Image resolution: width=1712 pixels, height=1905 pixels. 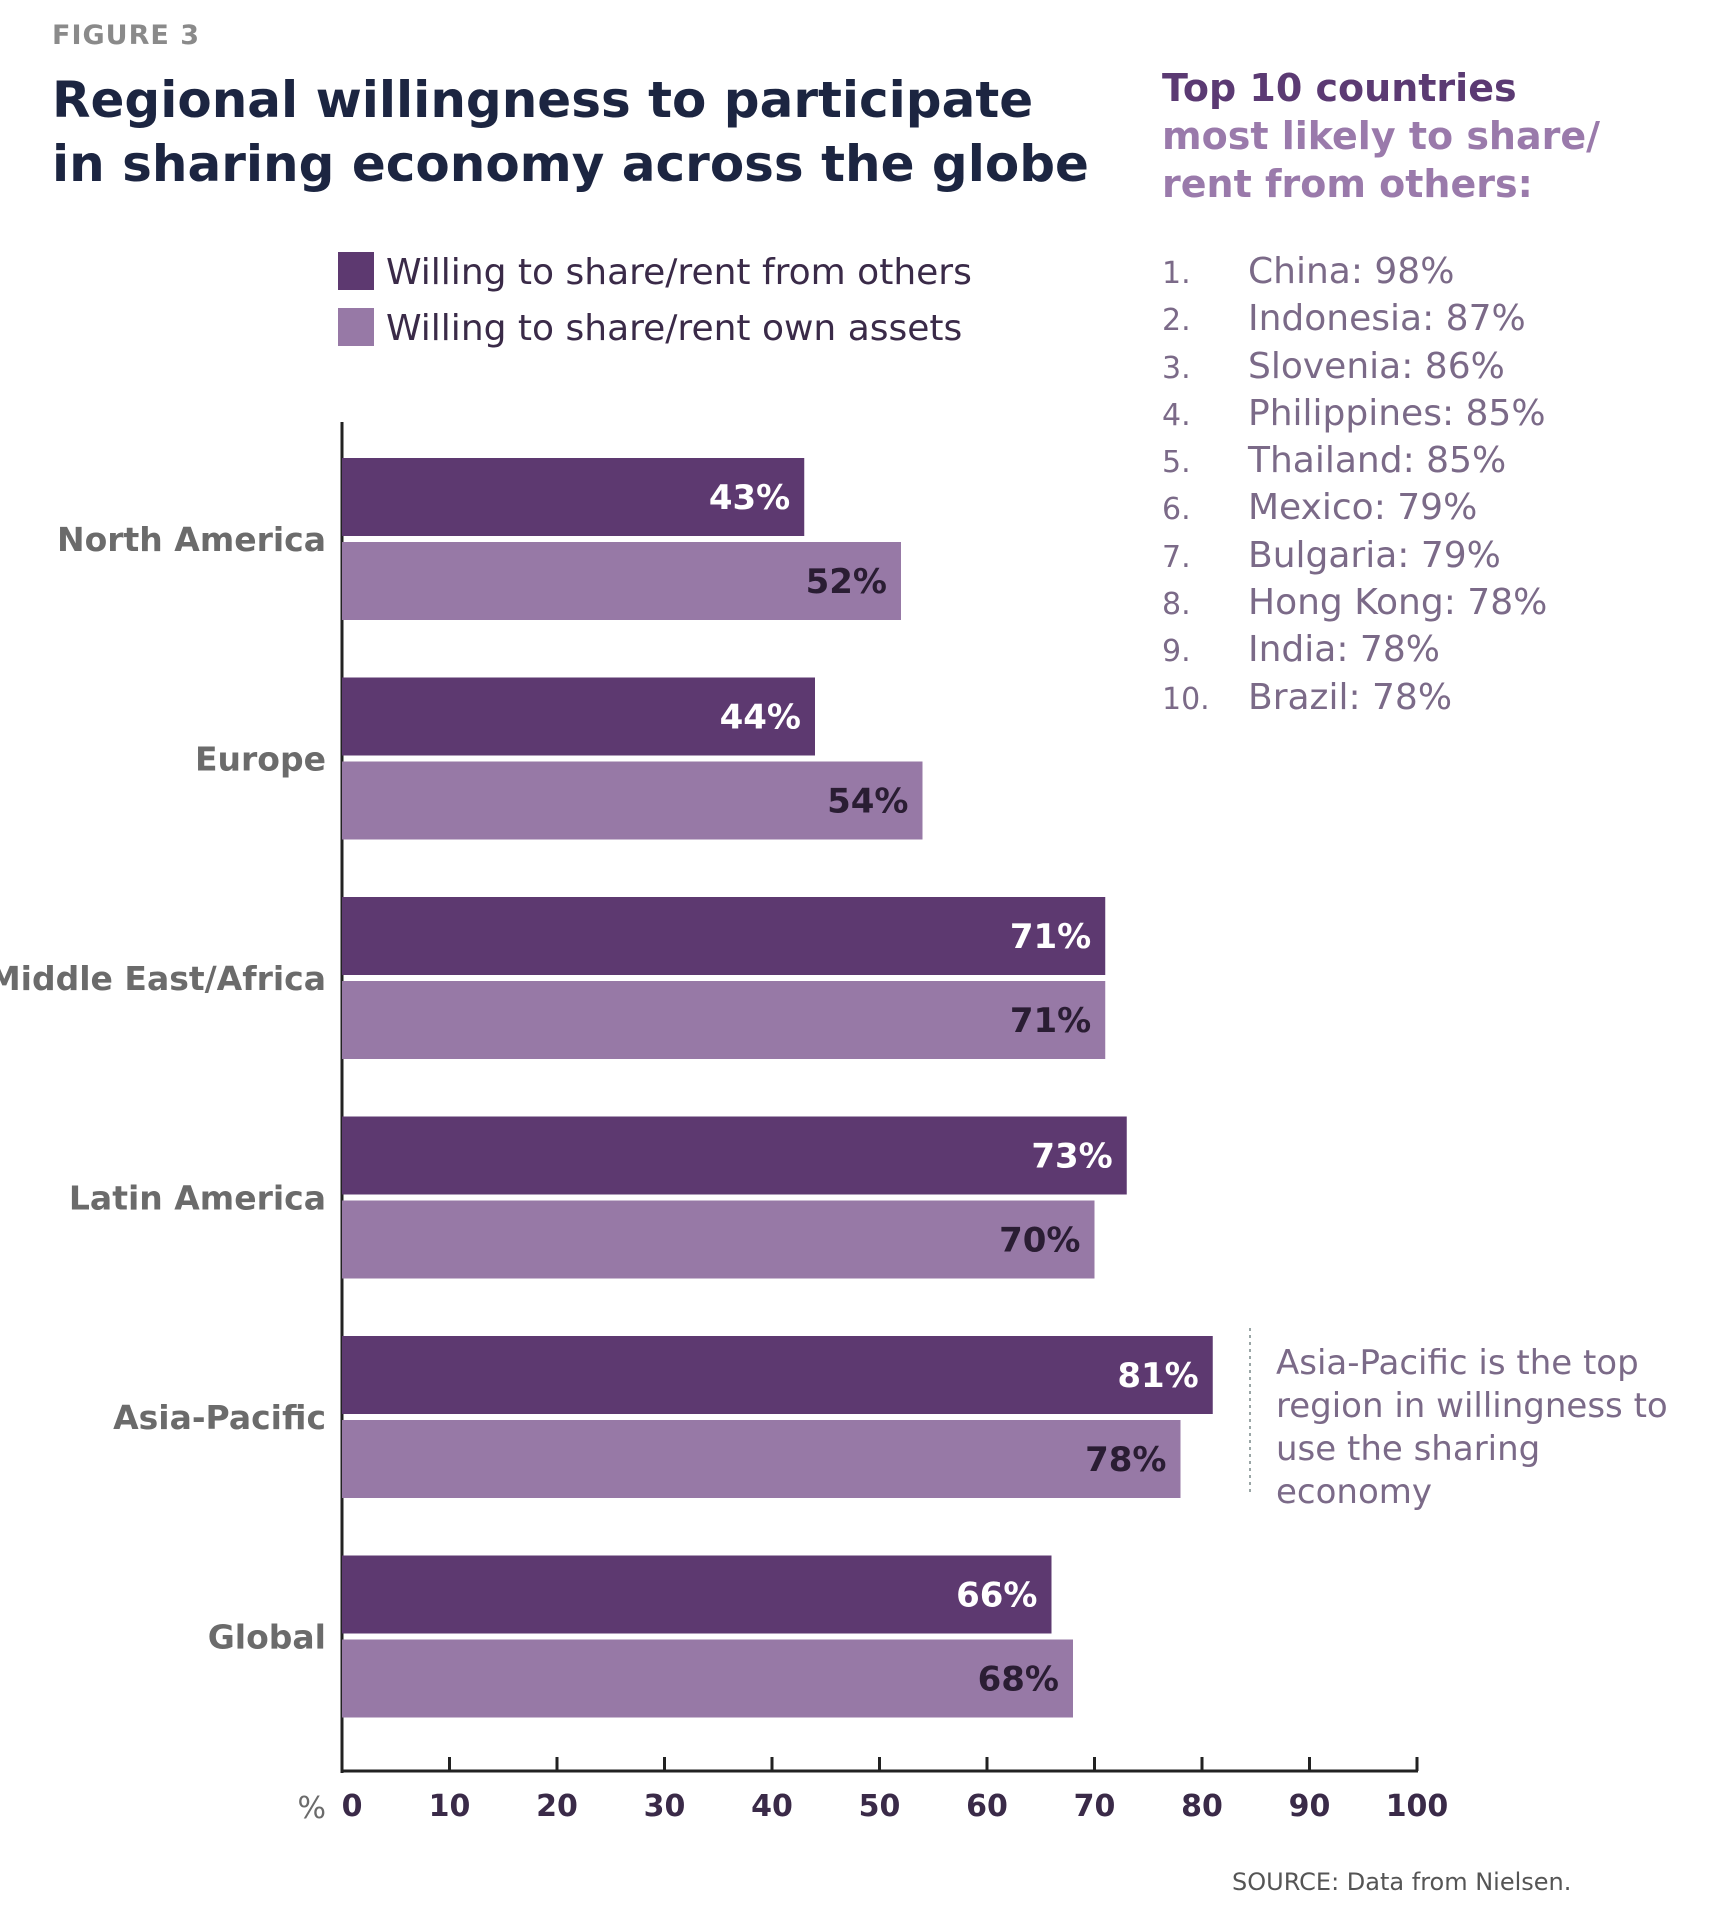 I want to click on top10-item: 3. Slovenia: 86%, so click(x=1354, y=366).